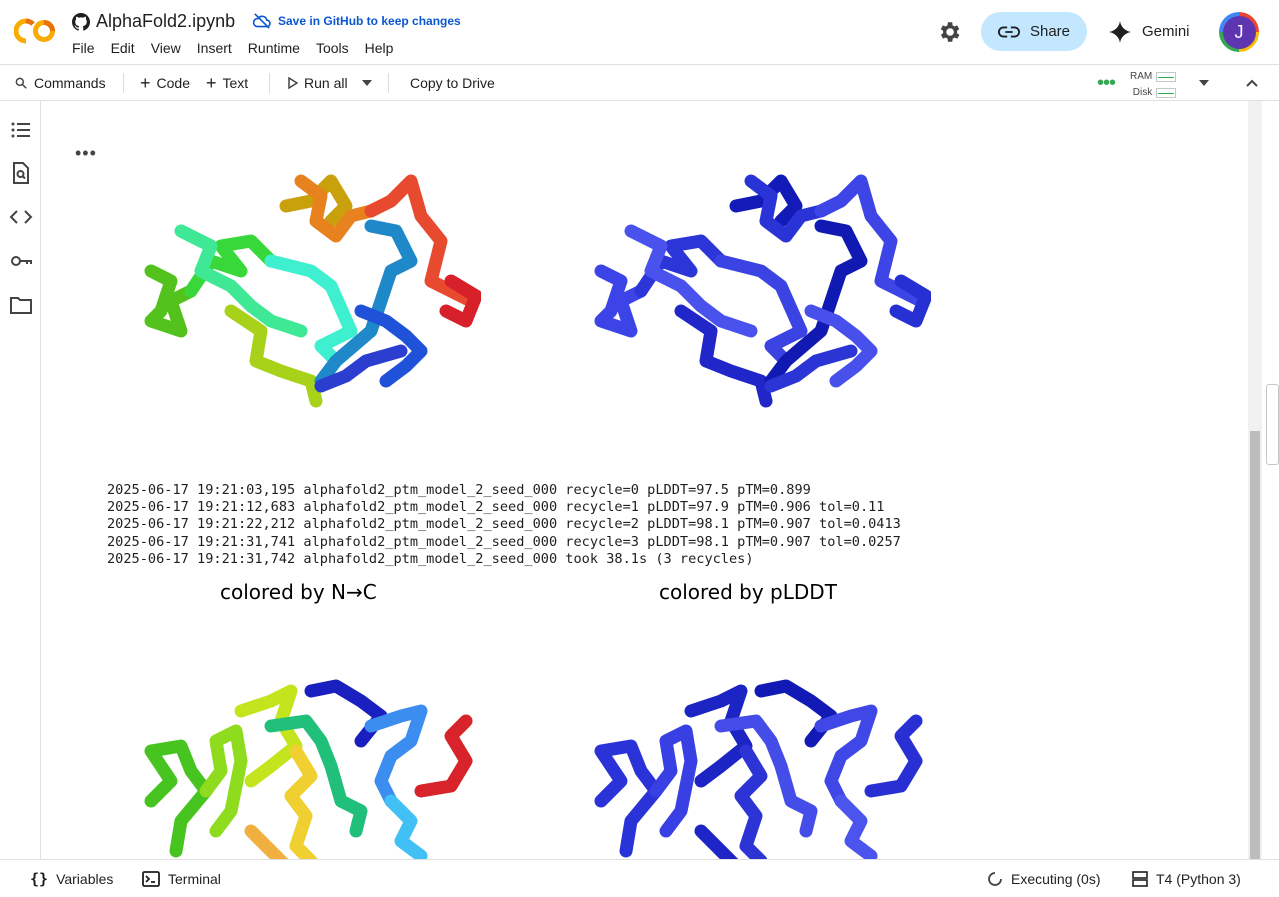 The image size is (1279, 897). I want to click on find-replace-icon, so click(21, 173).